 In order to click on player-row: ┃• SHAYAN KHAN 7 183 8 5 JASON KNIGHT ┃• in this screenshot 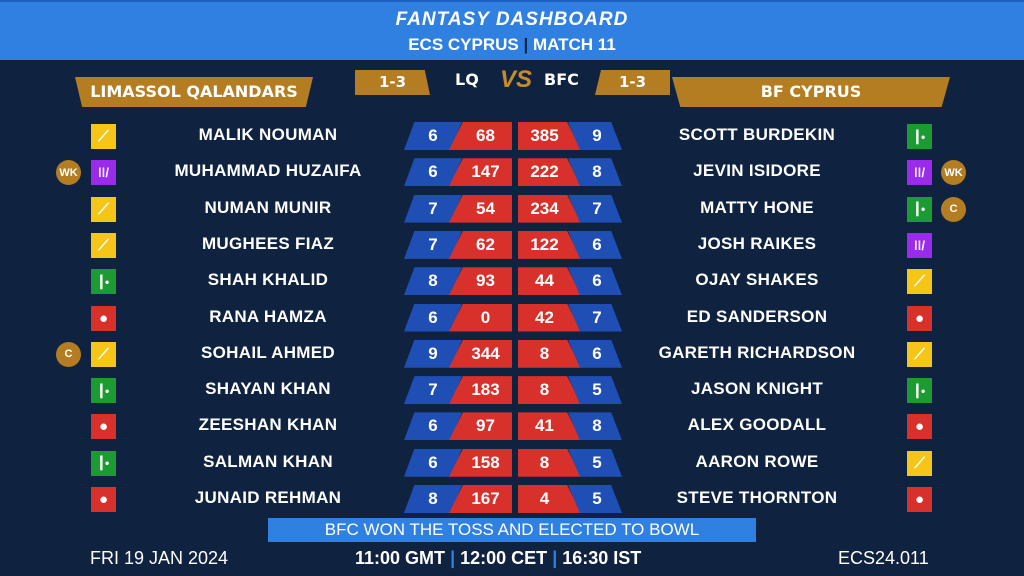, I will do `click(512, 390)`.